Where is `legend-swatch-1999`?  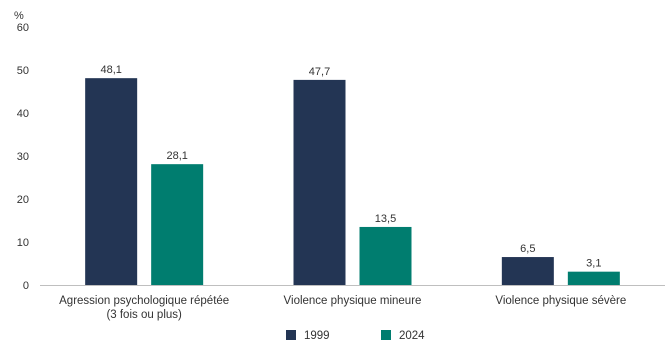
legend-swatch-1999 is located at coordinates (291, 335).